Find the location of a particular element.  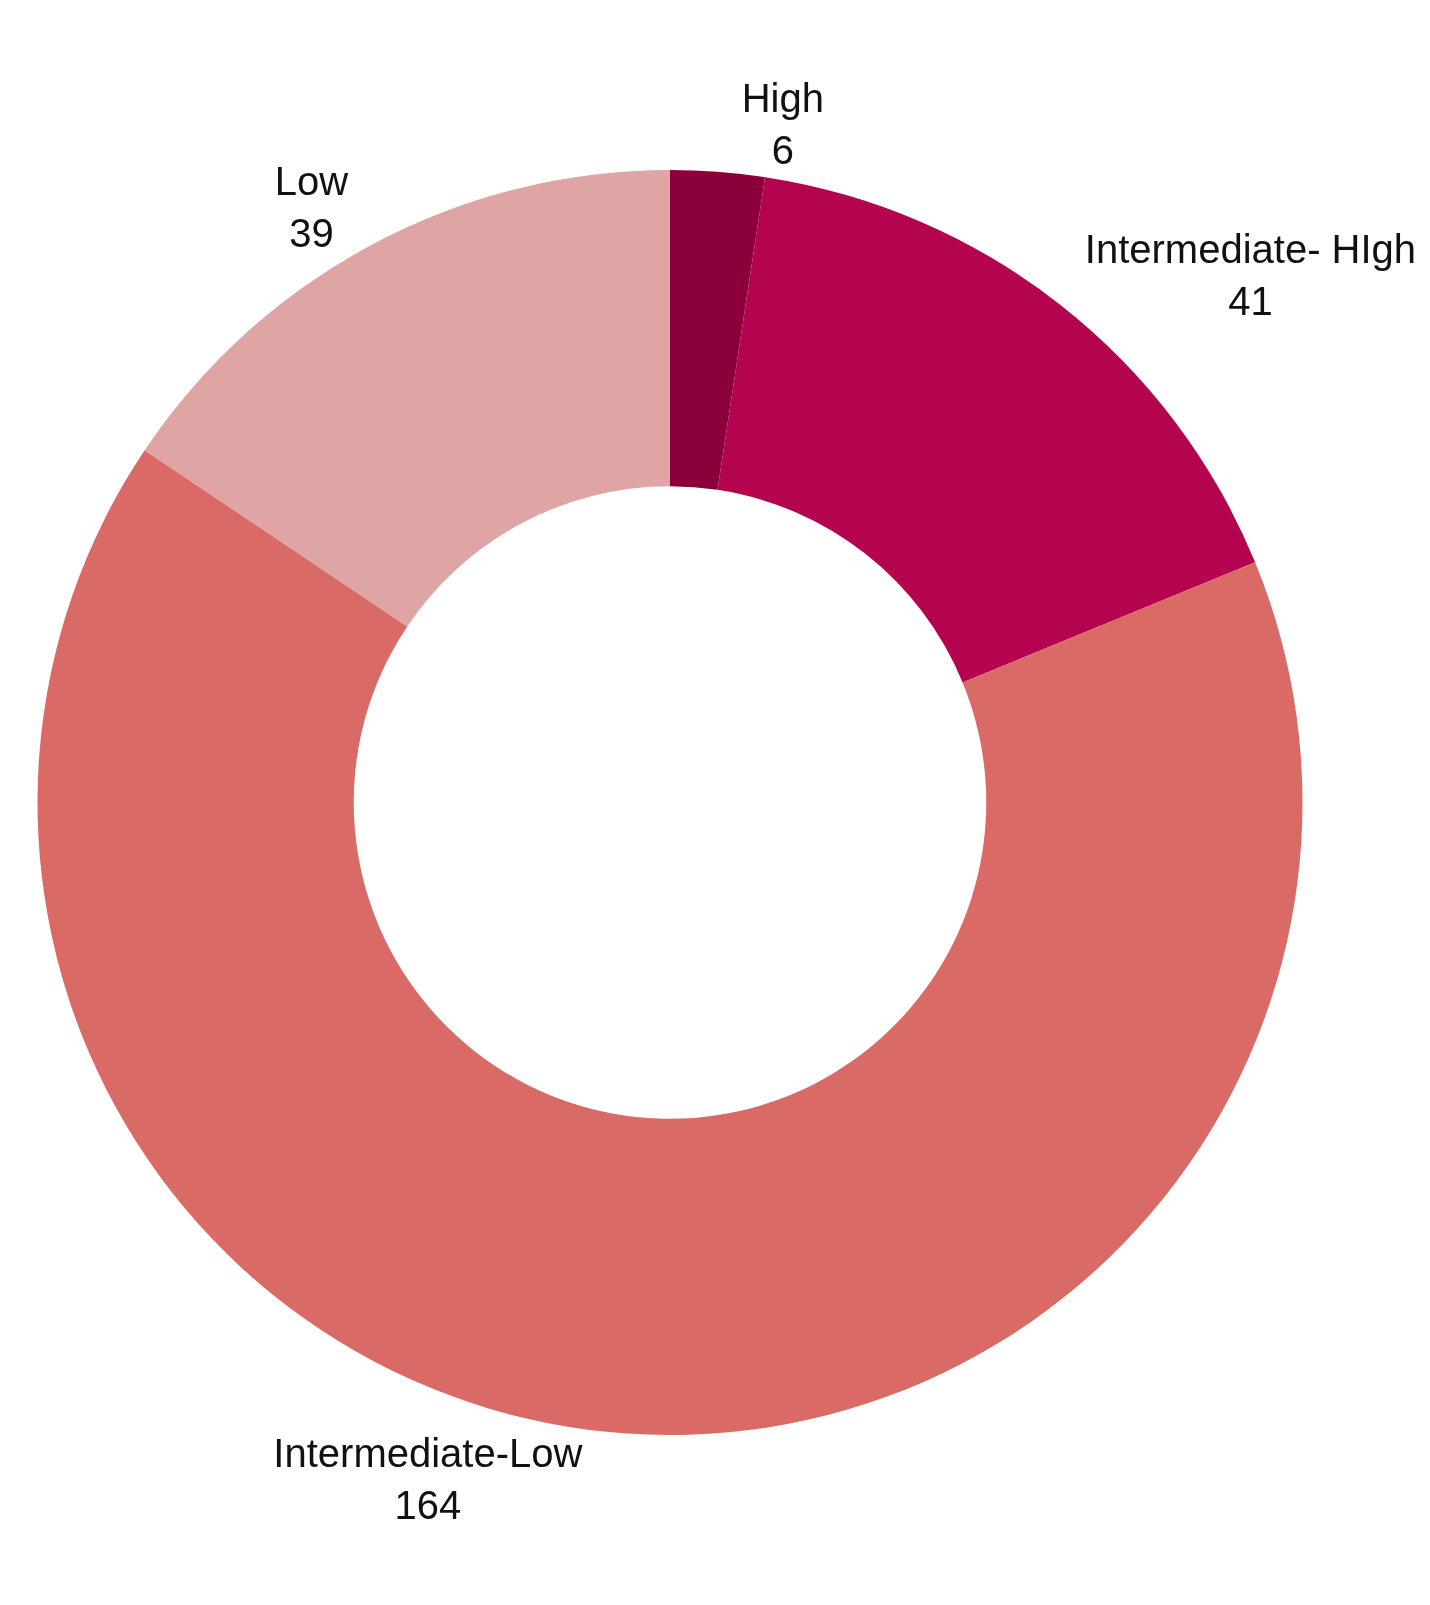

slice-label: High is located at coordinates (782, 98).